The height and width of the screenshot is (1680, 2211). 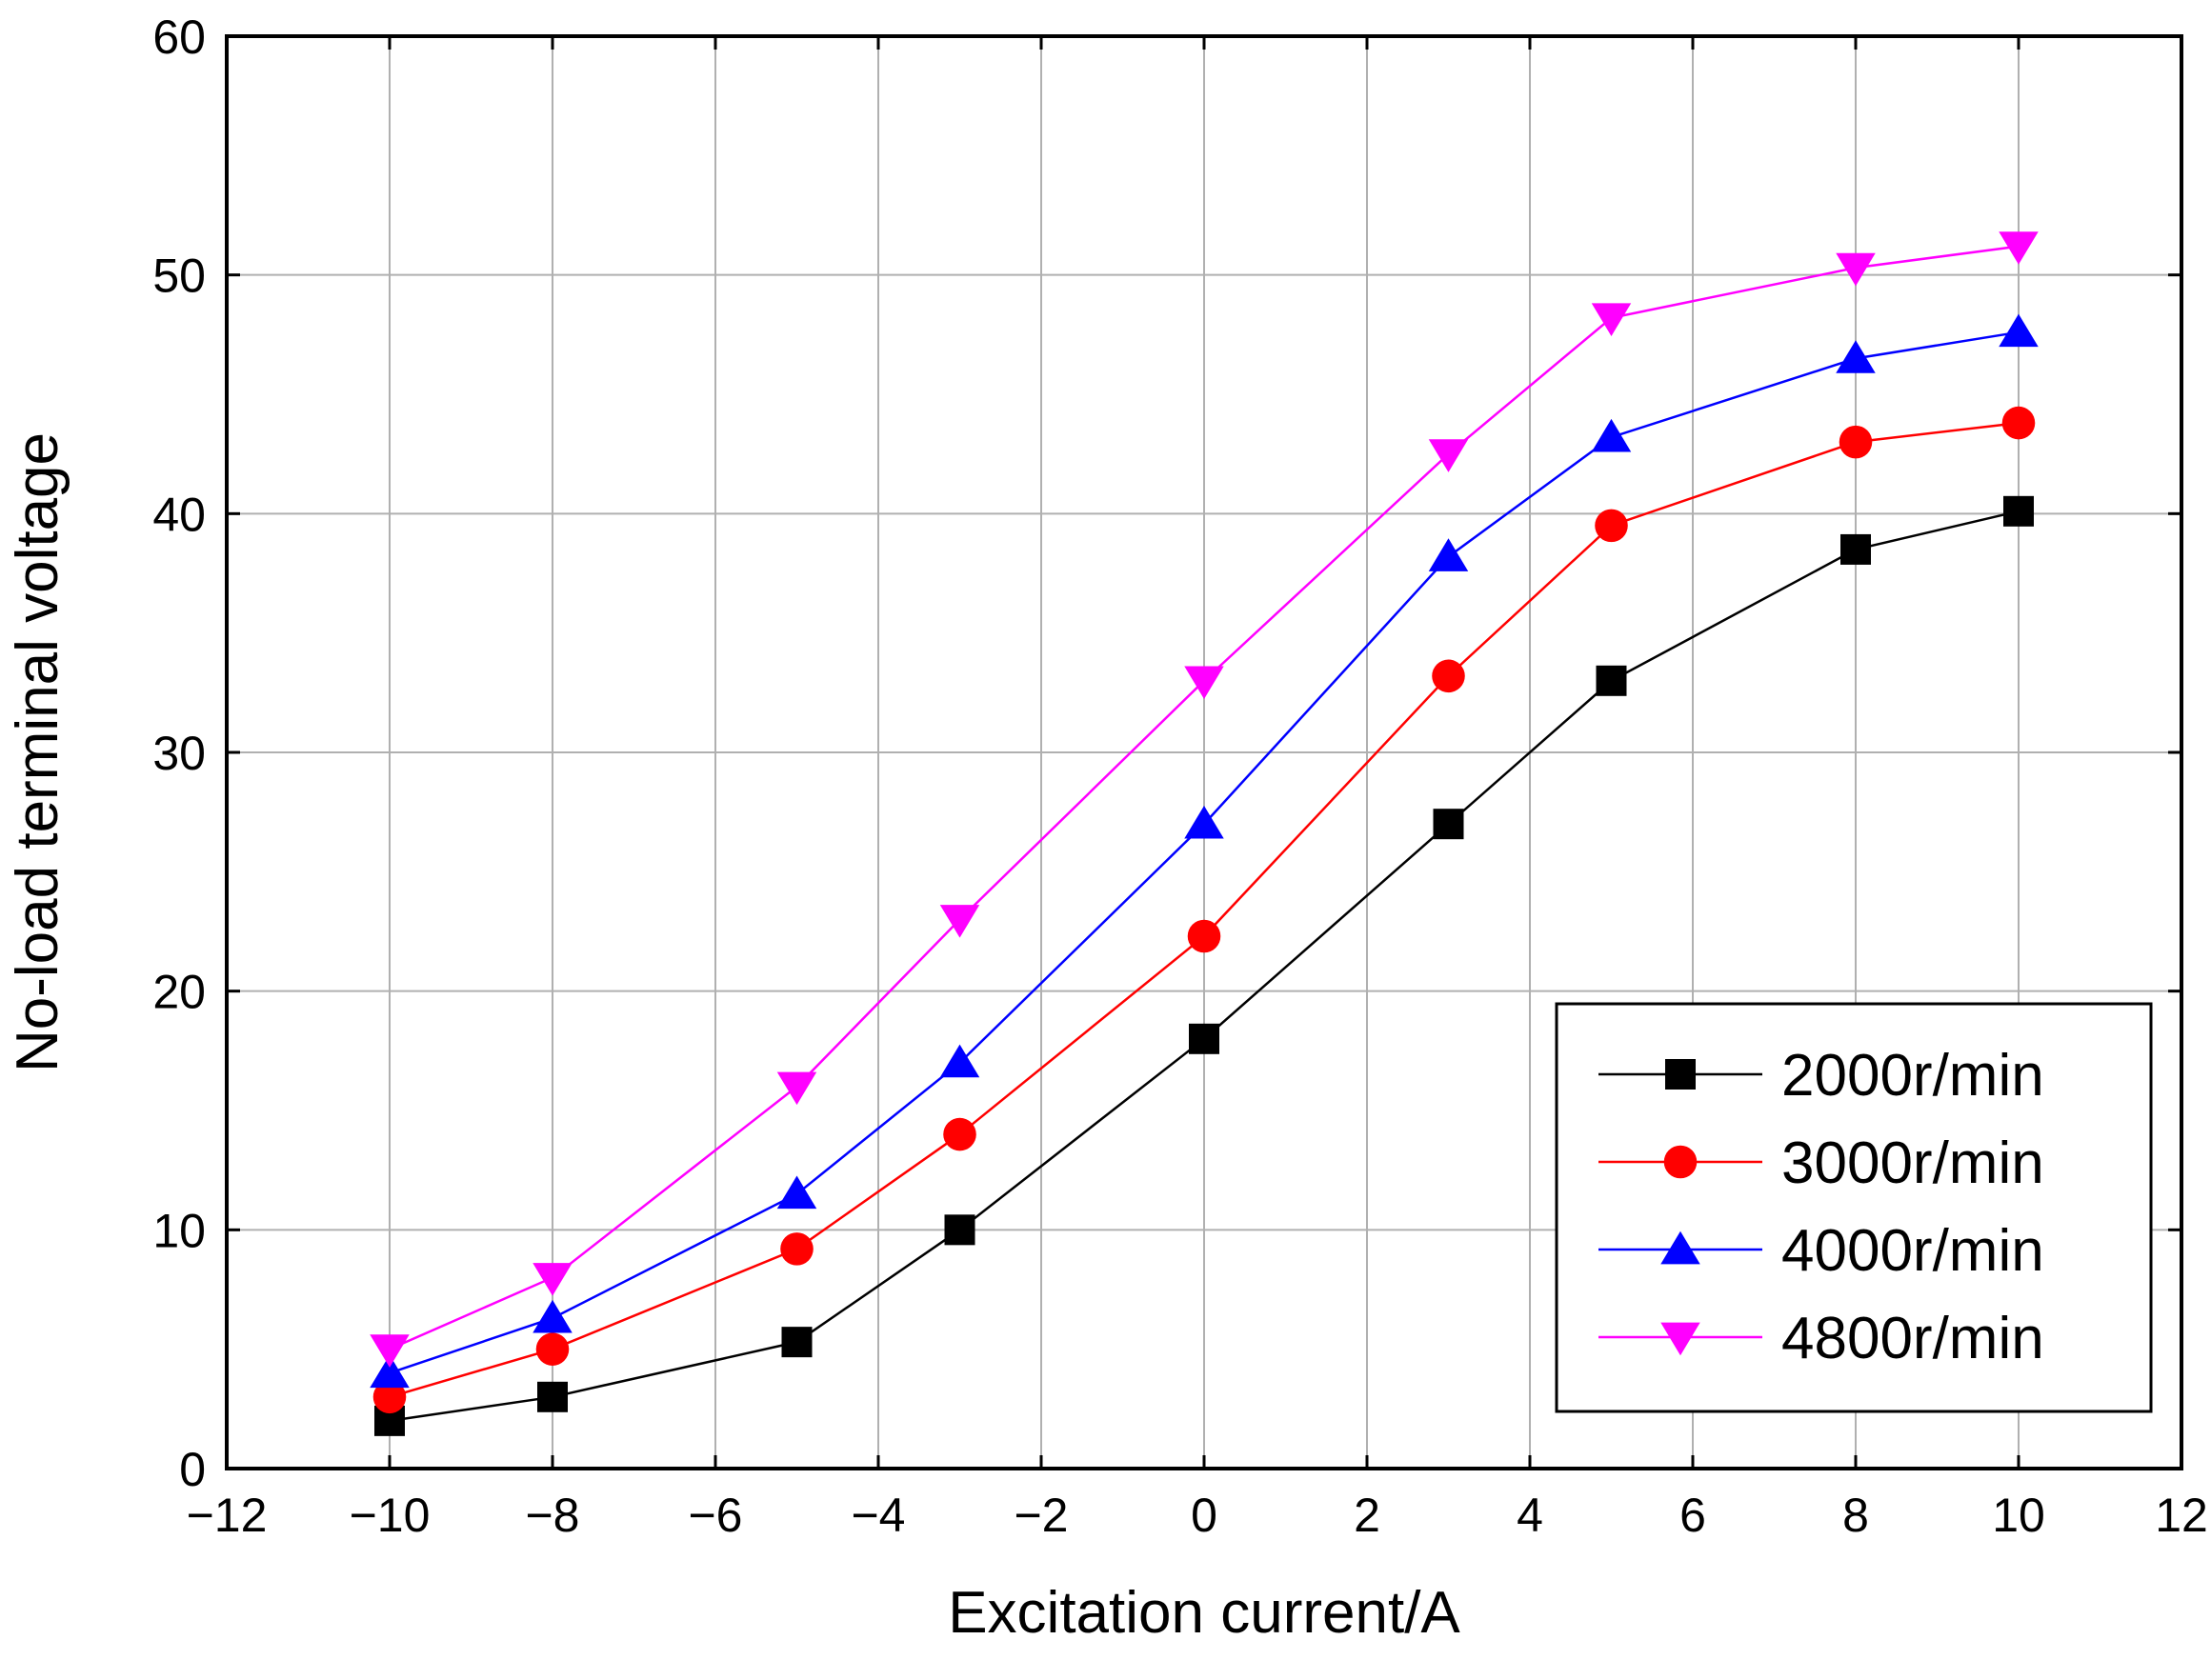 I want to click on y-tick-label: 20, so click(x=179, y=992).